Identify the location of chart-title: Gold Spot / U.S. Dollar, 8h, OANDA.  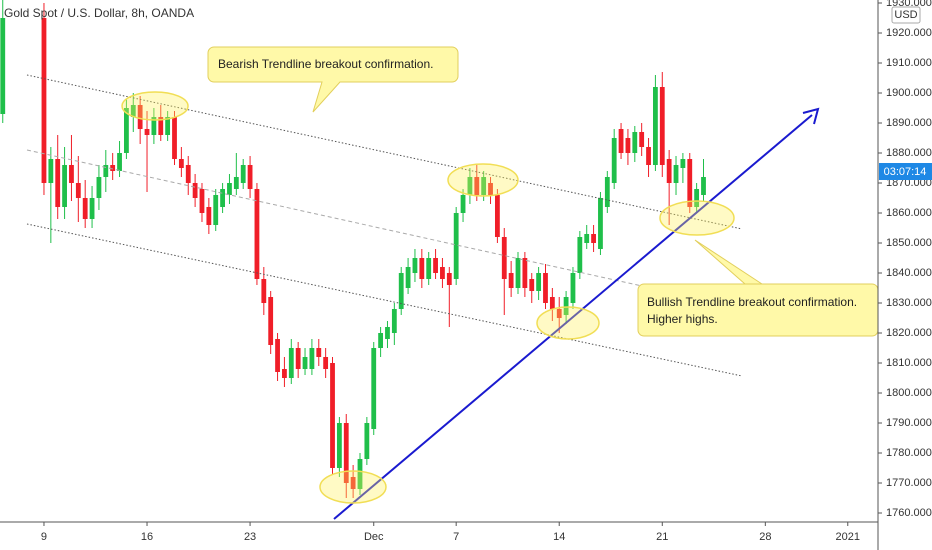
(99, 13).